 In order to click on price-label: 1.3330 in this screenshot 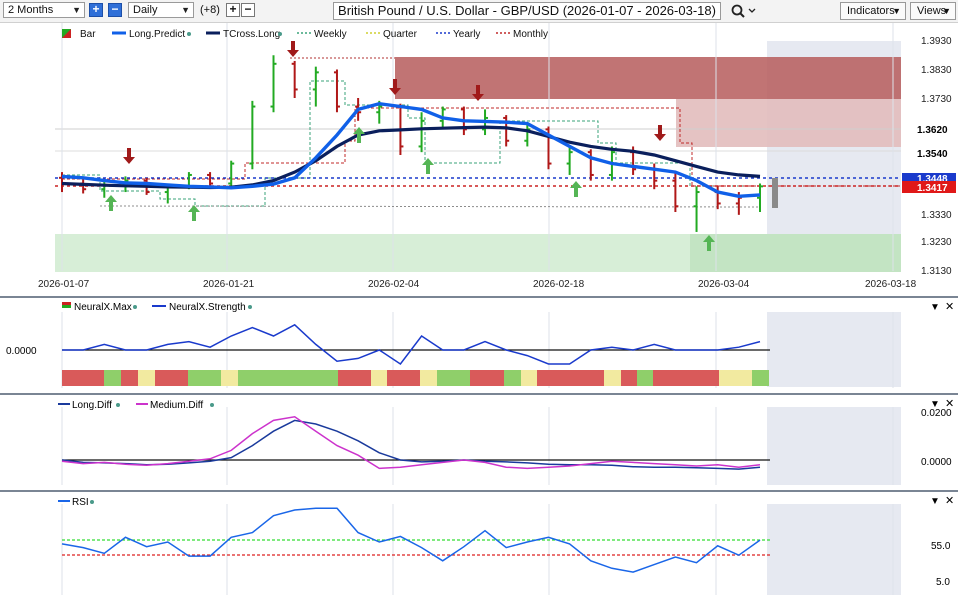, I will do `click(936, 215)`.